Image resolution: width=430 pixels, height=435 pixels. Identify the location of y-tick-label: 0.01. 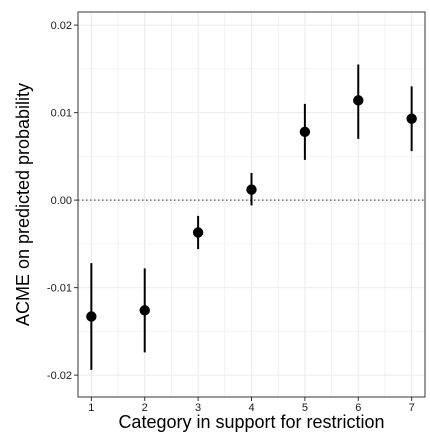
(61, 114).